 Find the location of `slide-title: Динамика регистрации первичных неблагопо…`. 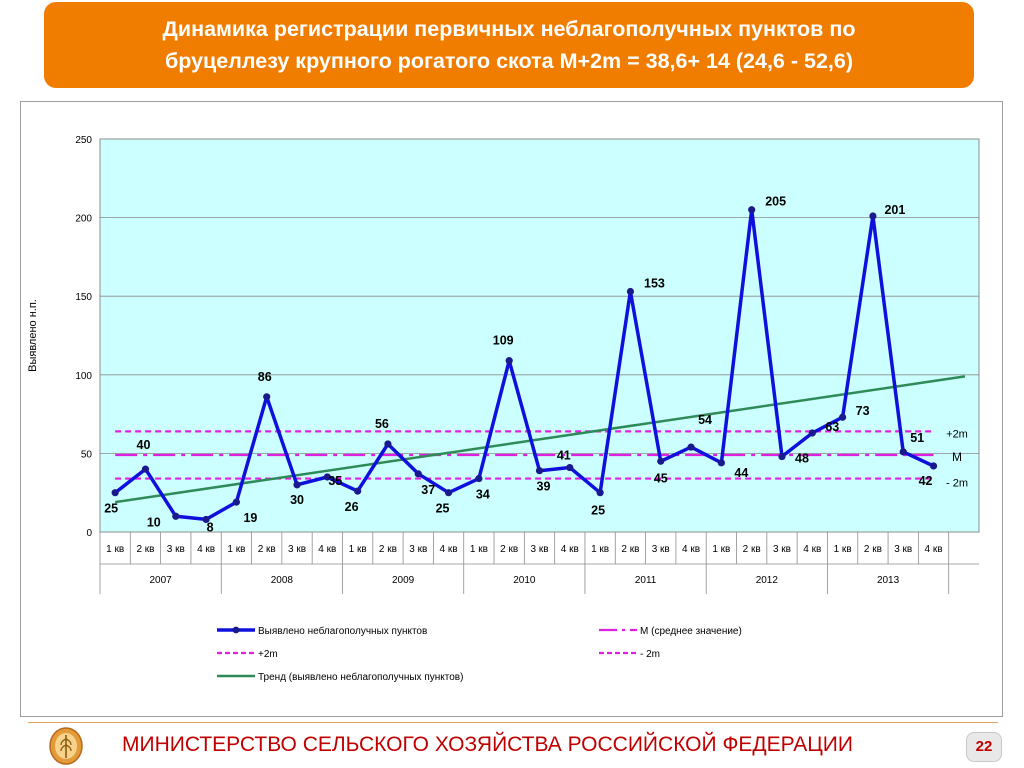

slide-title: Динамика регистрации первичных неблагопо… is located at coordinates (509, 45).